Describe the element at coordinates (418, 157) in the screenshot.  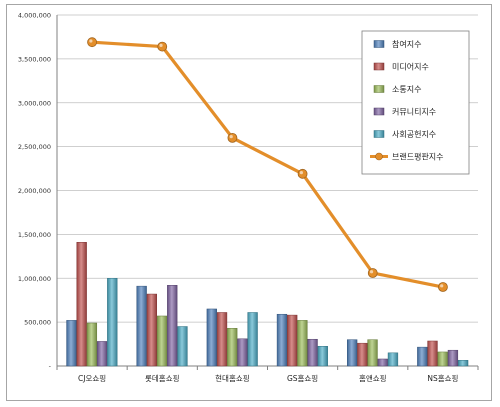
I see `legend-label: 브랜드평판지수` at that location.